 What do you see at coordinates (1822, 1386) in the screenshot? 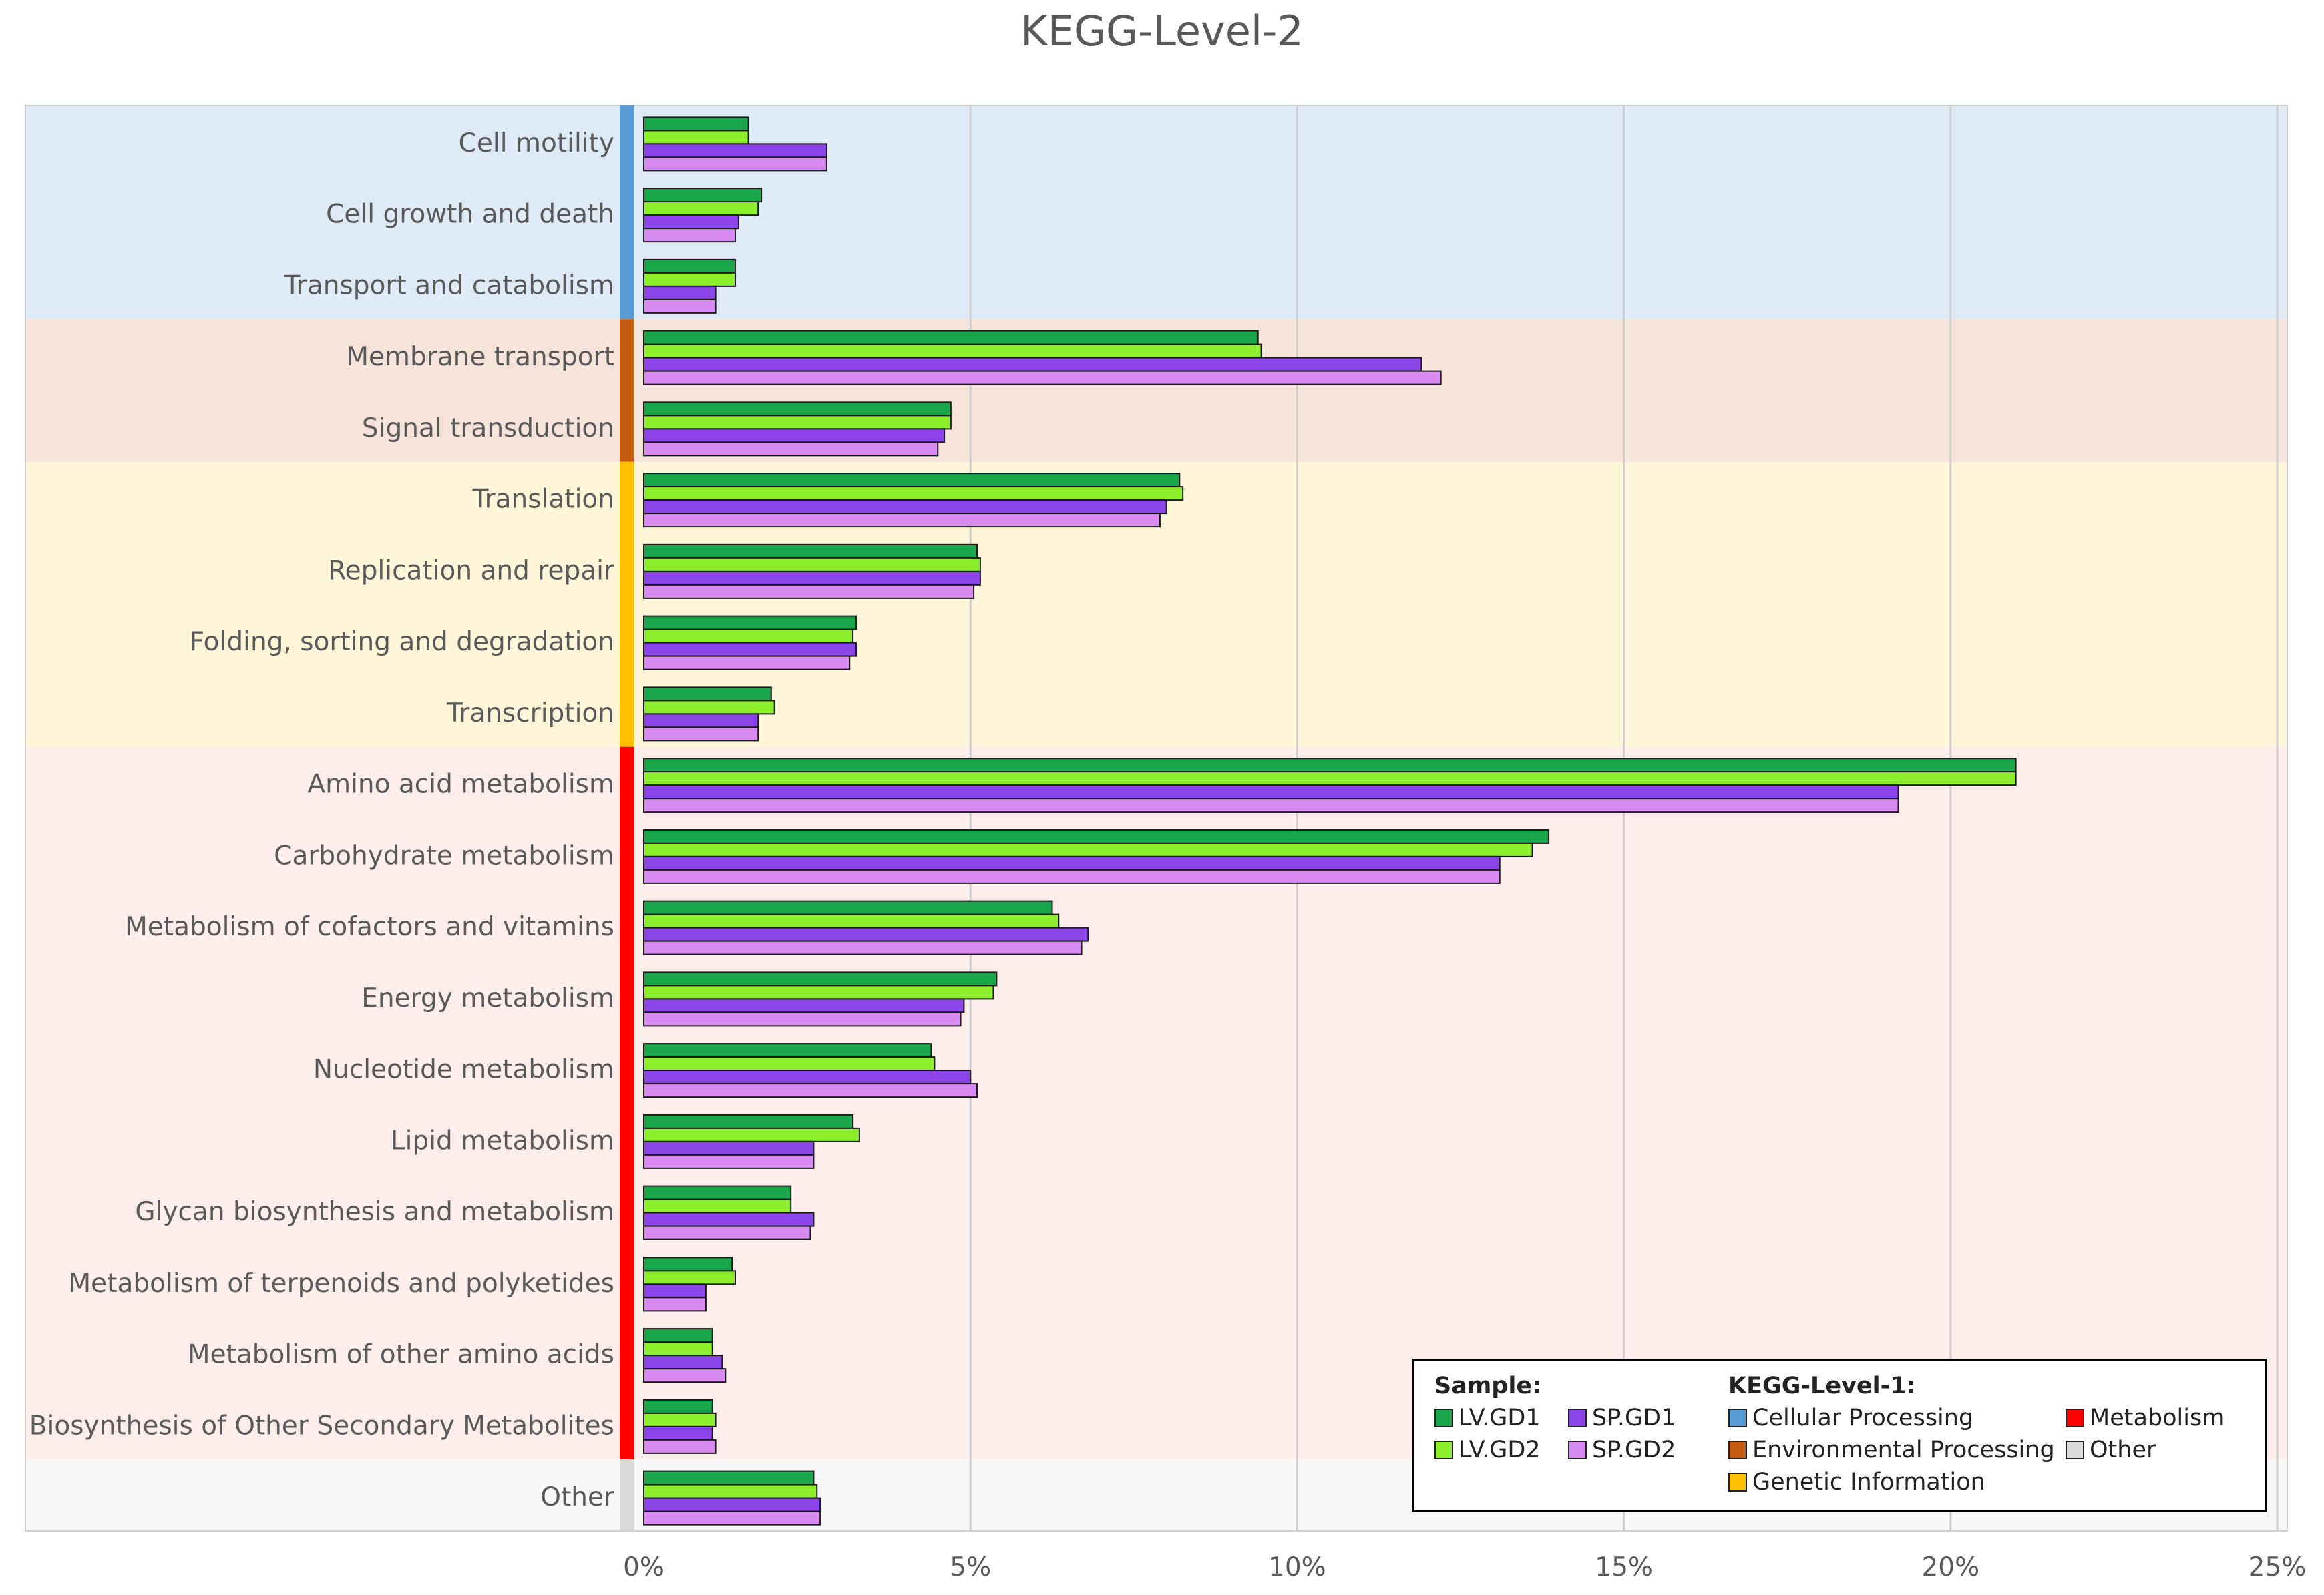
I see `legend-level1-header: KEGG-Level-1:` at bounding box center [1822, 1386].